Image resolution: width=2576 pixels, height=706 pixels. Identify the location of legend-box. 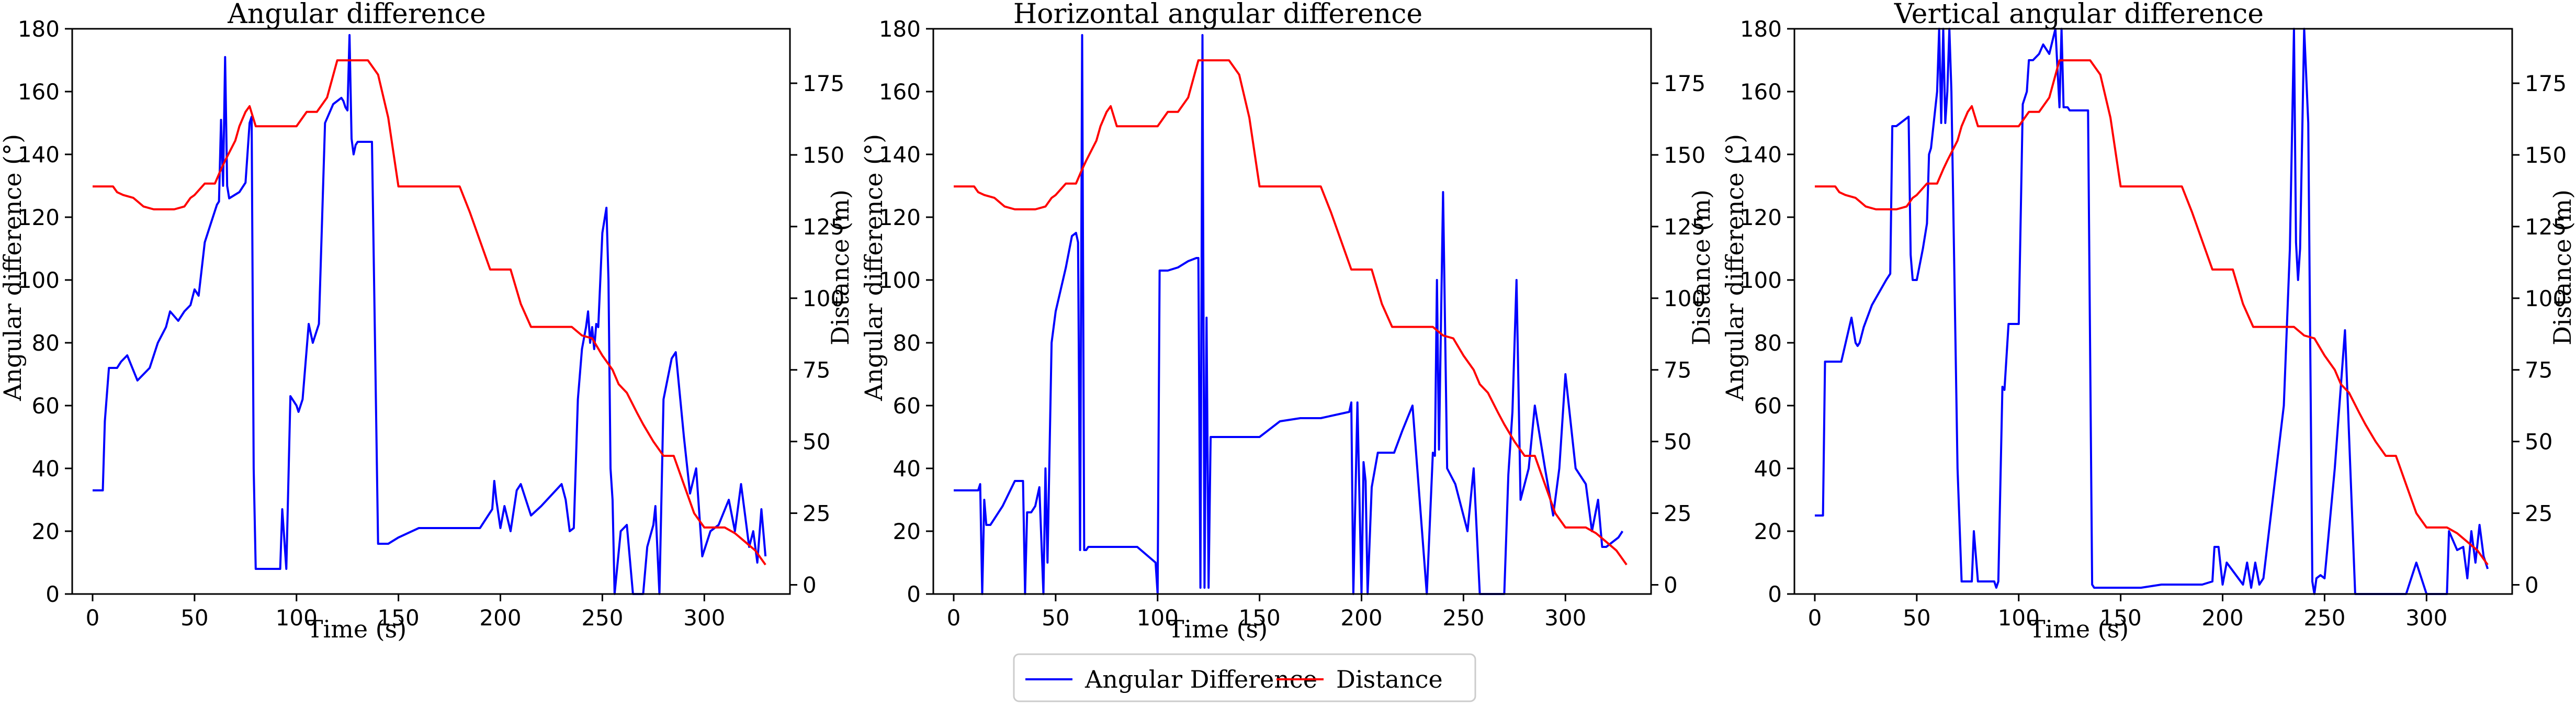
(1245, 678).